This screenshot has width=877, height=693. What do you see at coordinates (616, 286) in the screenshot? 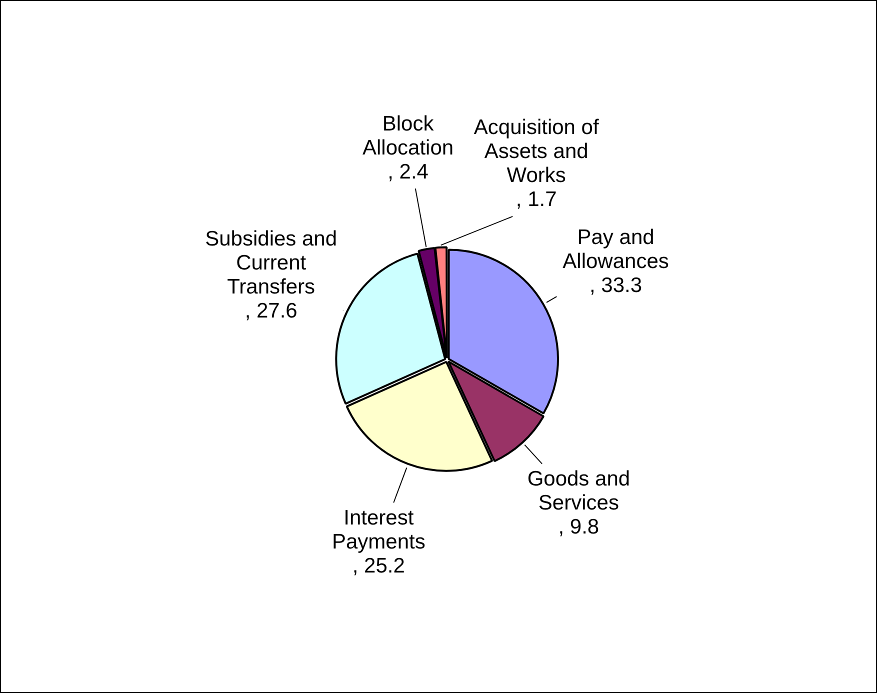
I see `data-label: , 33.3` at bounding box center [616, 286].